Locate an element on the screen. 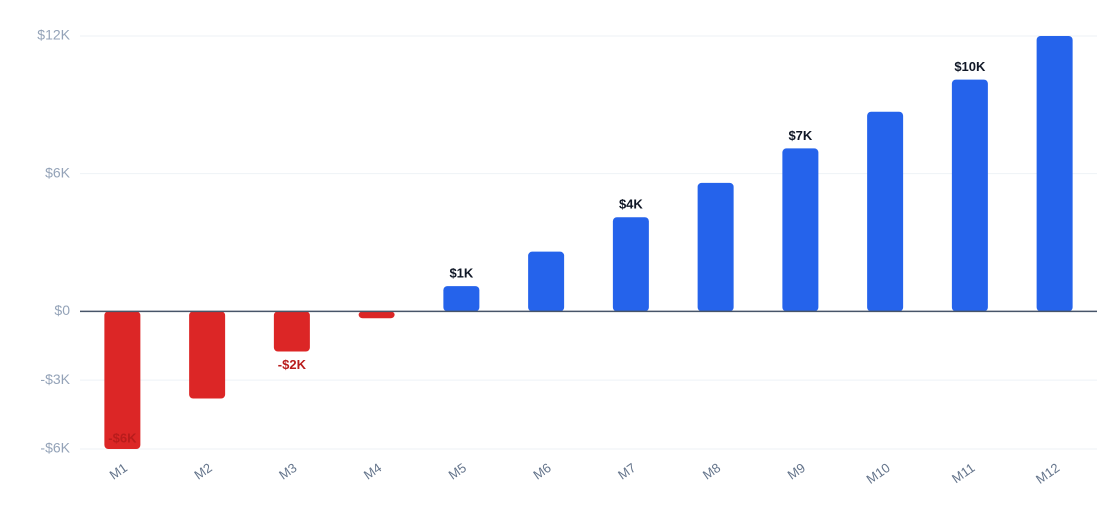  y-tick-label: -$6K is located at coordinates (55, 448).